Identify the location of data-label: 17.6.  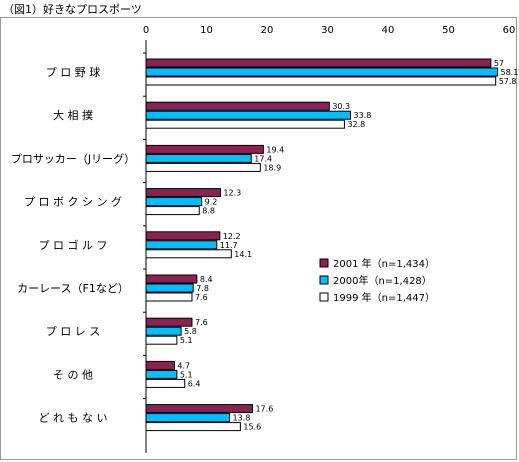
(264, 409).